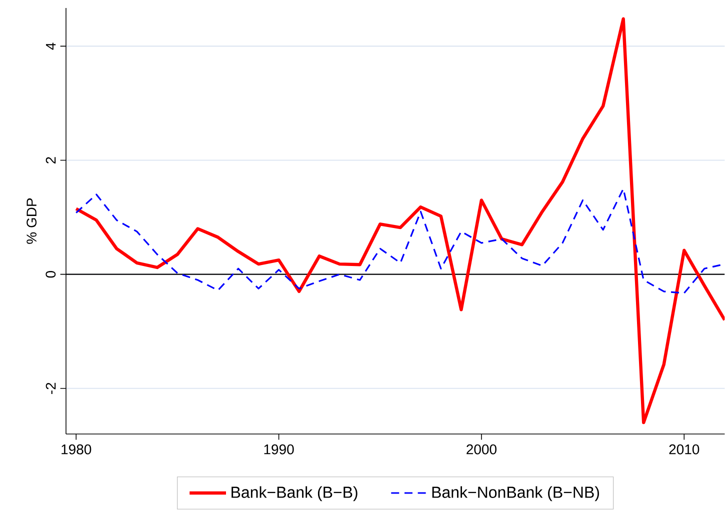 This screenshot has width=725, height=518. I want to click on legend-label: Bank−Bank (B−B), so click(295, 494).